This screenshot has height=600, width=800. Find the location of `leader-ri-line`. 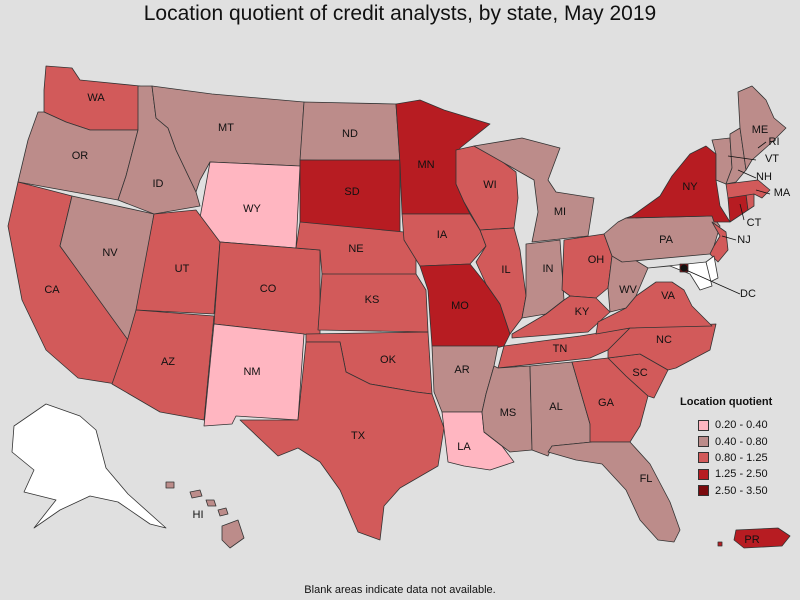

leader-ri-line is located at coordinates (762, 145).